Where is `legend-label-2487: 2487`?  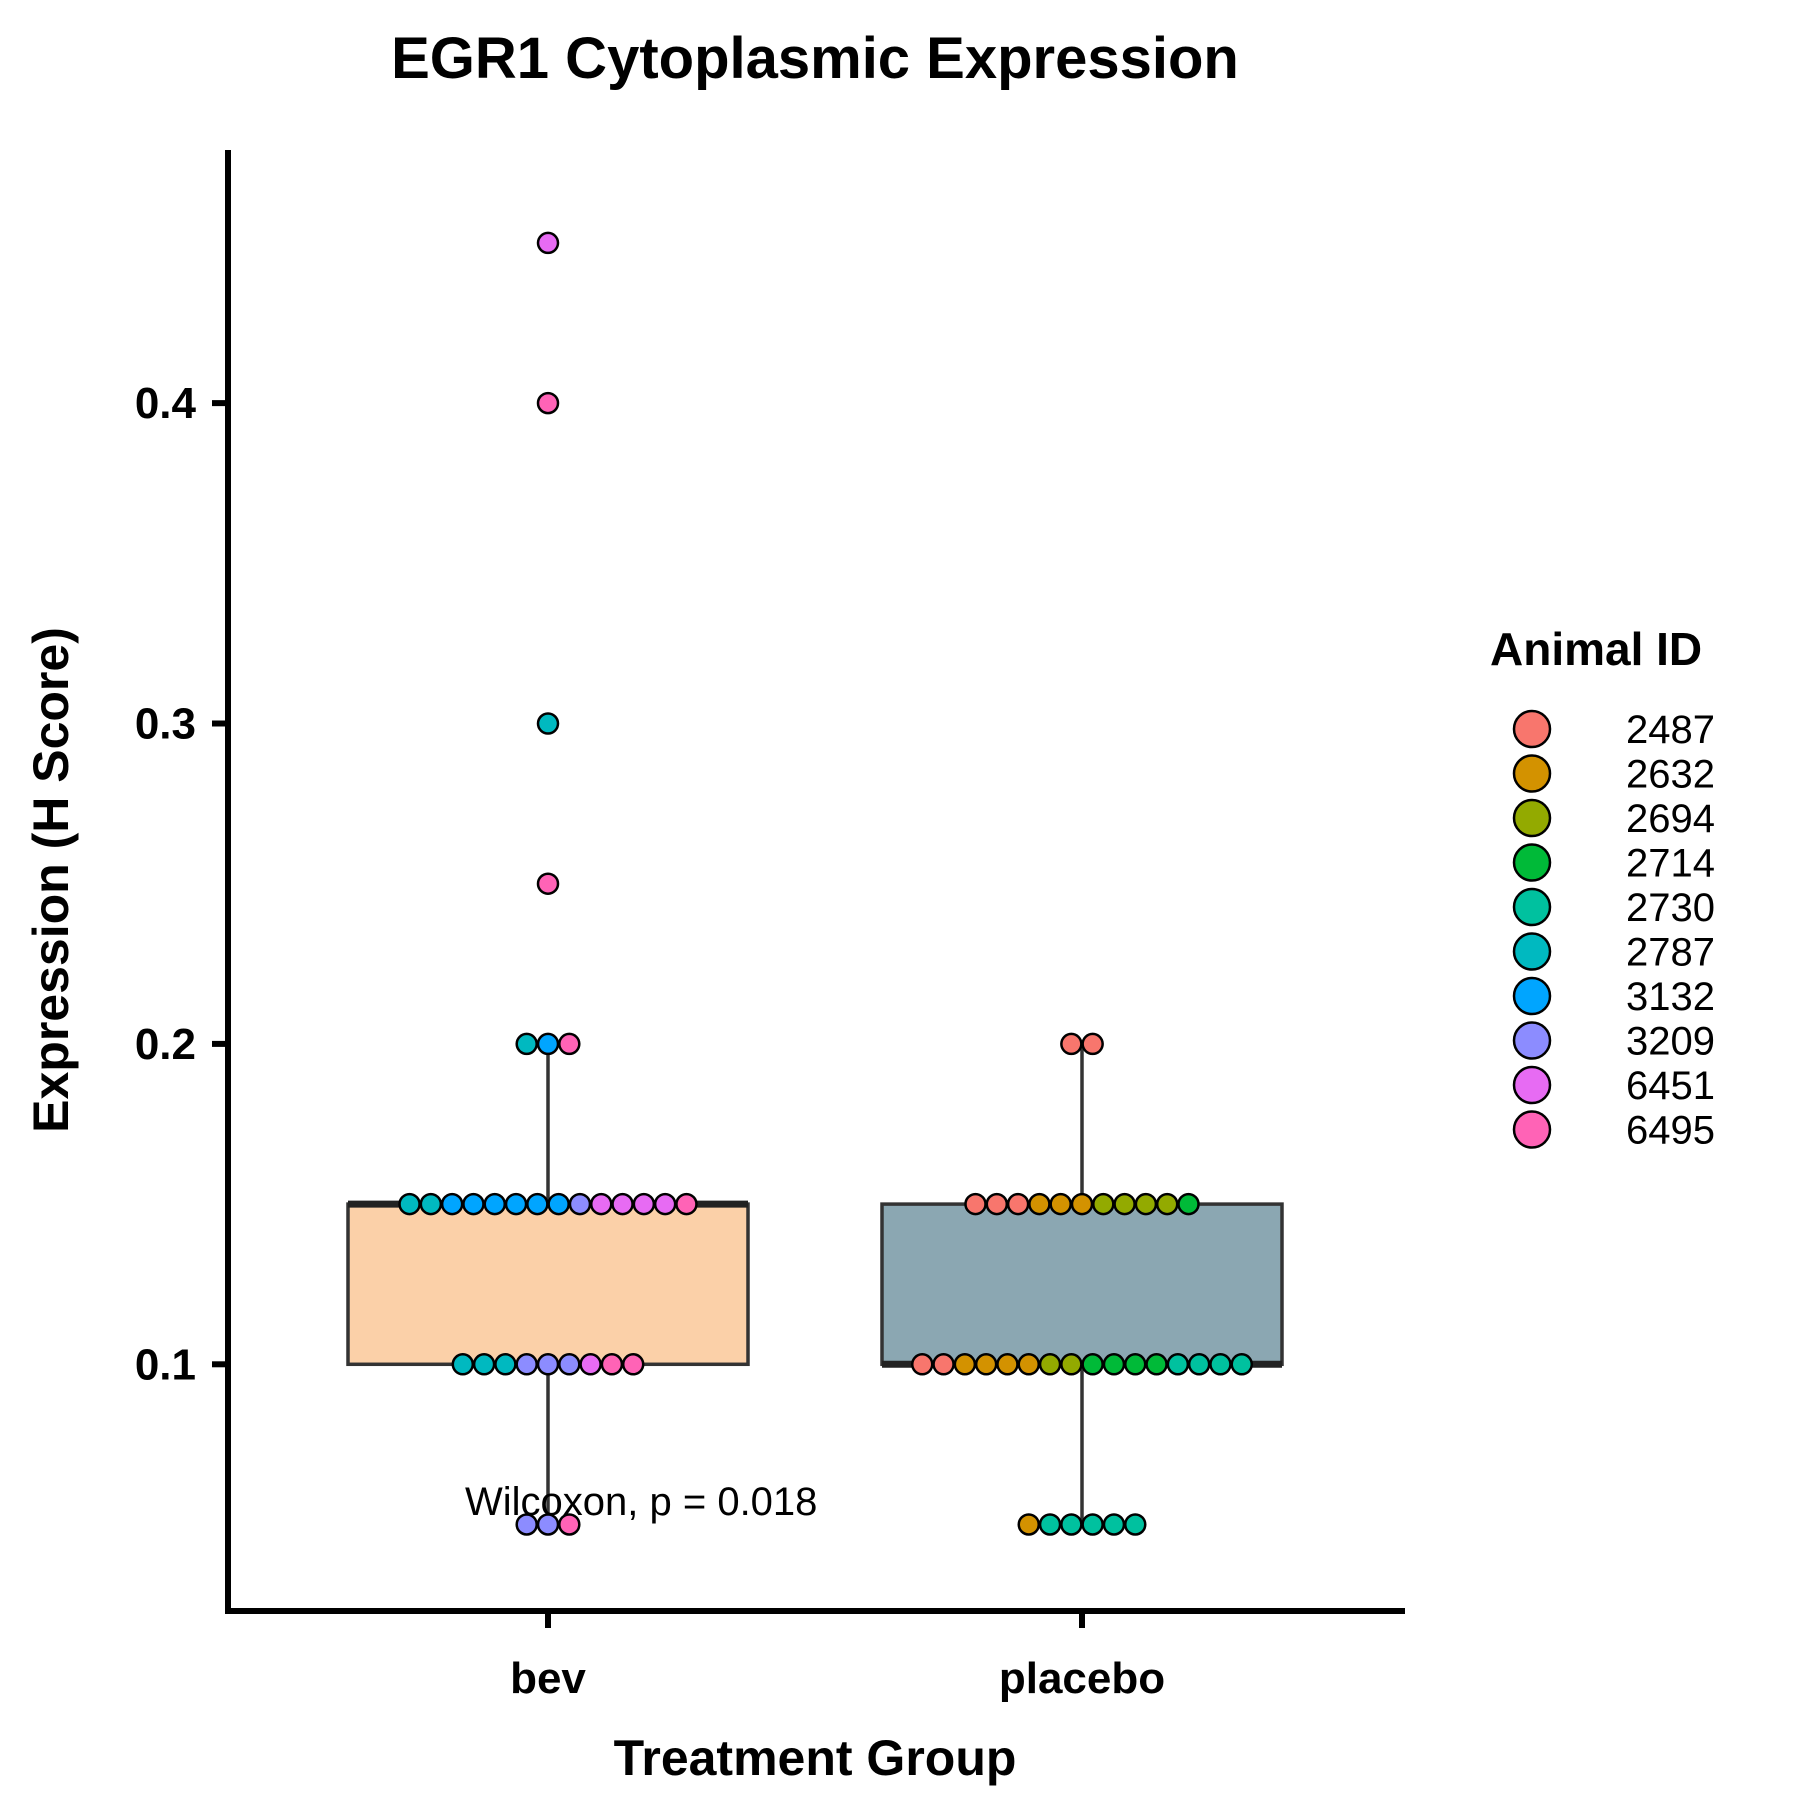
legend-label-2487: 2487 is located at coordinates (1670, 730).